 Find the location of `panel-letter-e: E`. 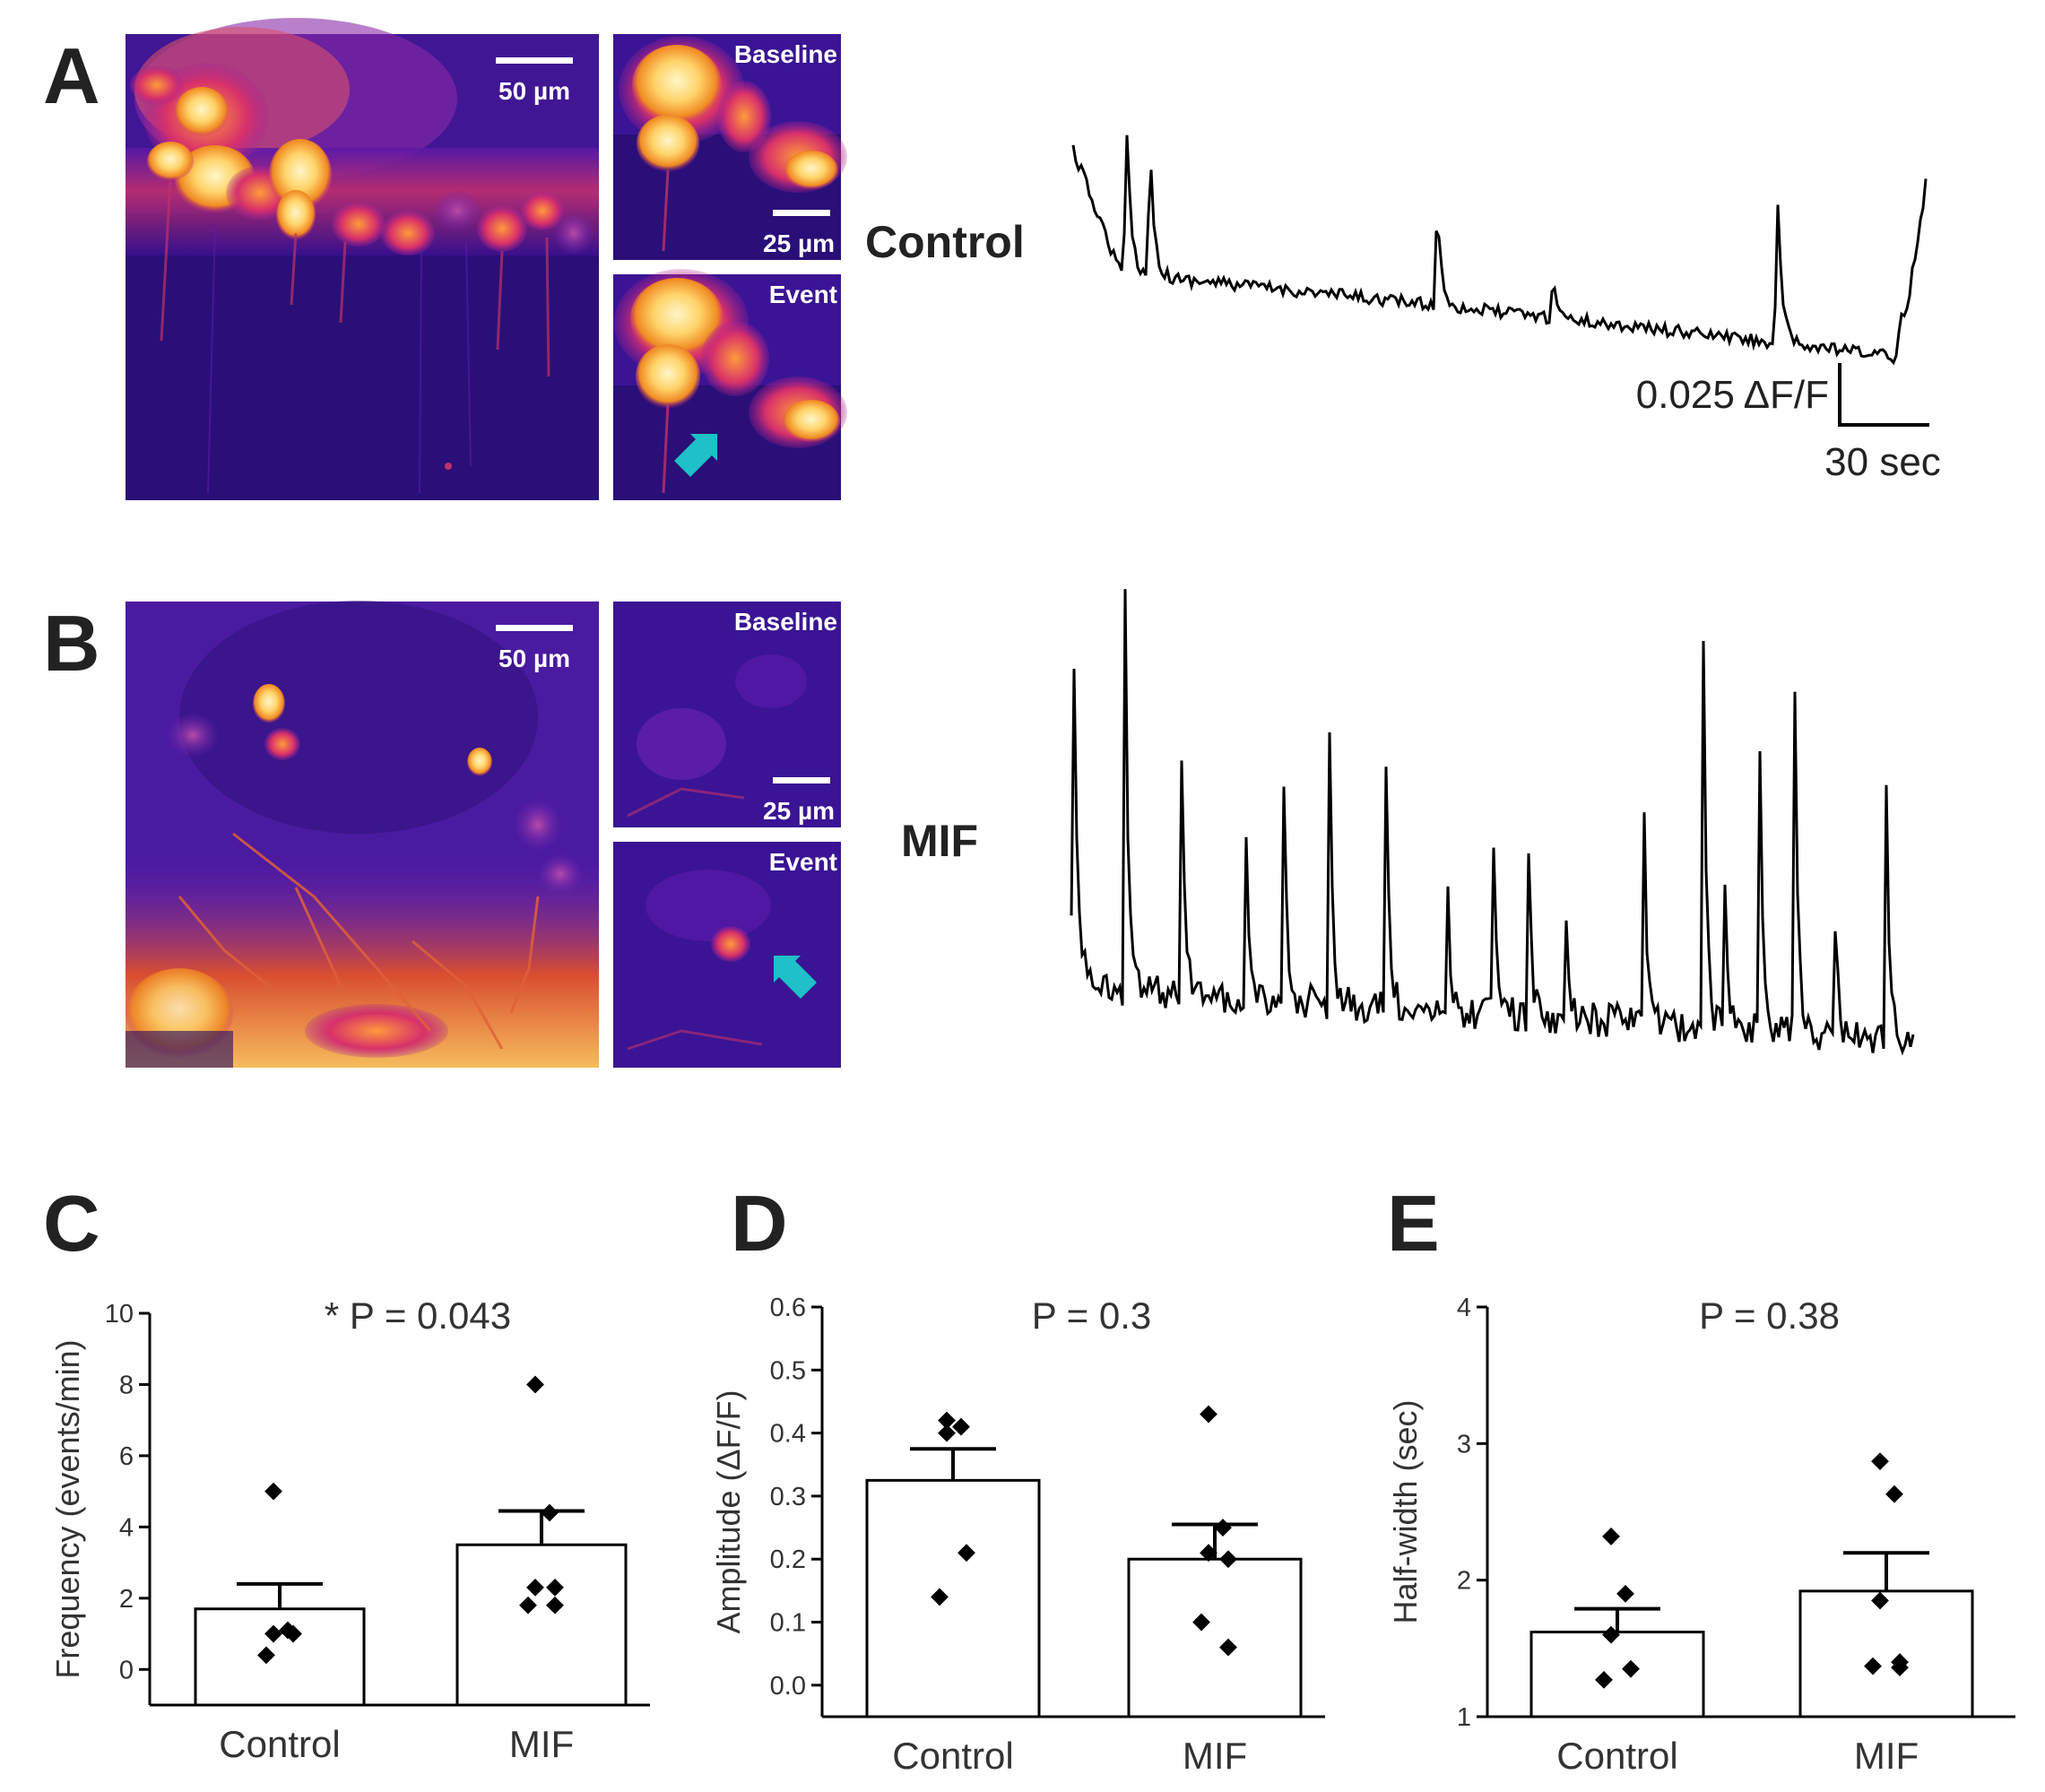

panel-letter-e: E is located at coordinates (1413, 1223).